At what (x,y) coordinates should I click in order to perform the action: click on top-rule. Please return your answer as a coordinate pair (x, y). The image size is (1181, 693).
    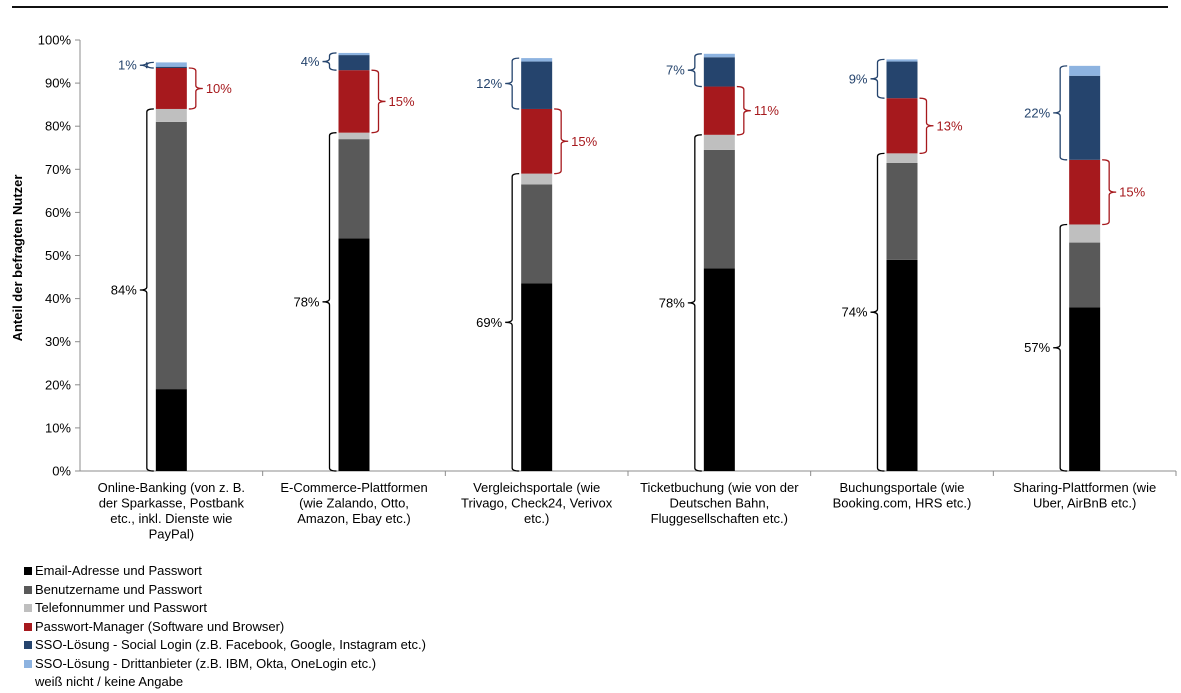
    Looking at the image, I should click on (590, 7).